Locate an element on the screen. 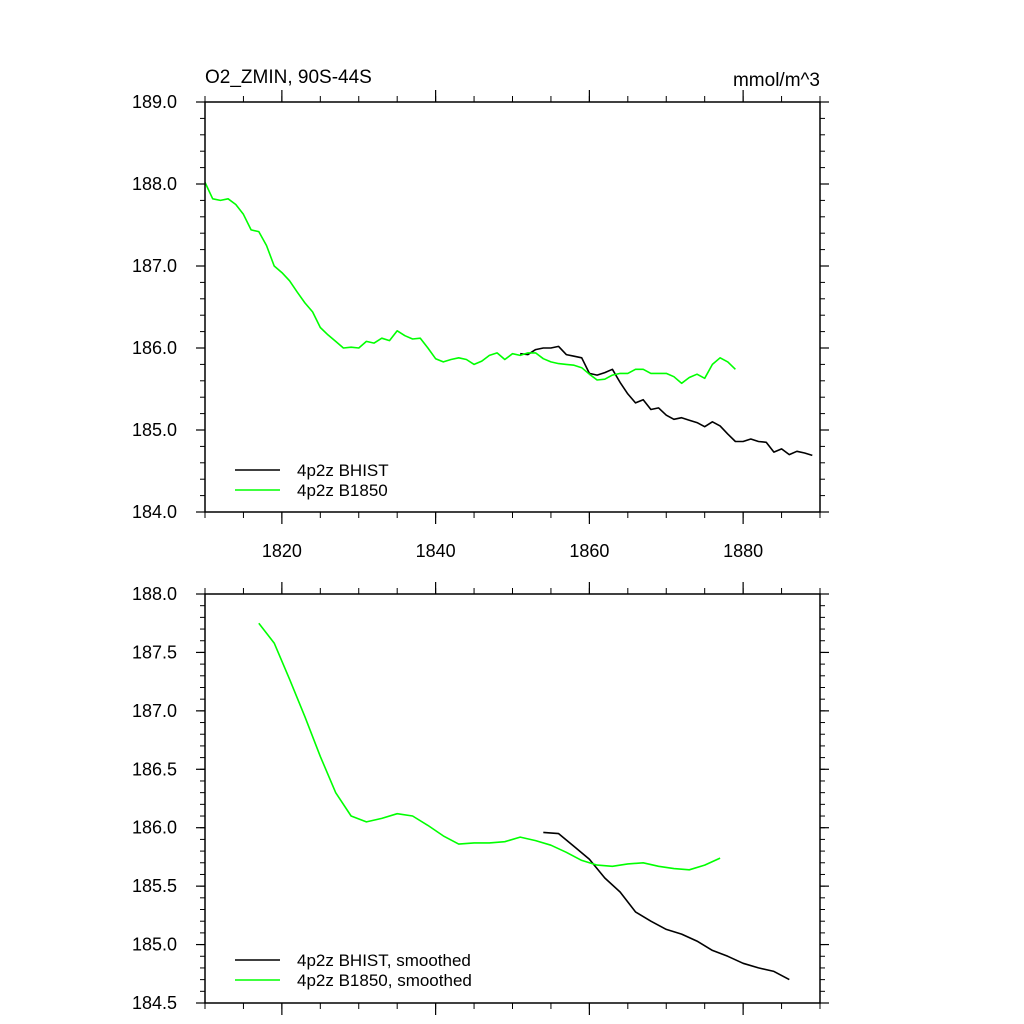 The height and width of the screenshot is (1024, 1024). series-line-4p2z-bhist-smoothed is located at coordinates (666, 906).